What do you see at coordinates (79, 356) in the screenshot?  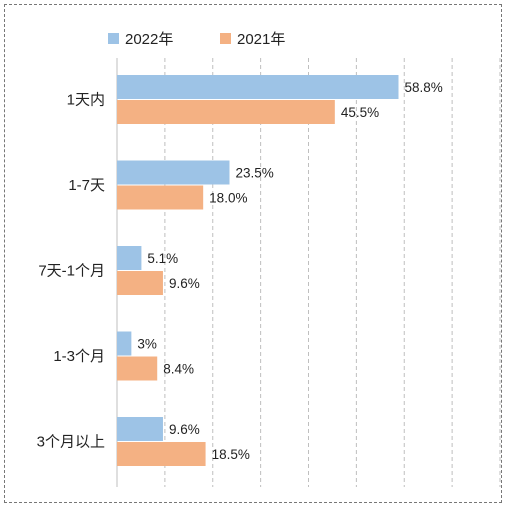 I see `category-label: 1-3个月` at bounding box center [79, 356].